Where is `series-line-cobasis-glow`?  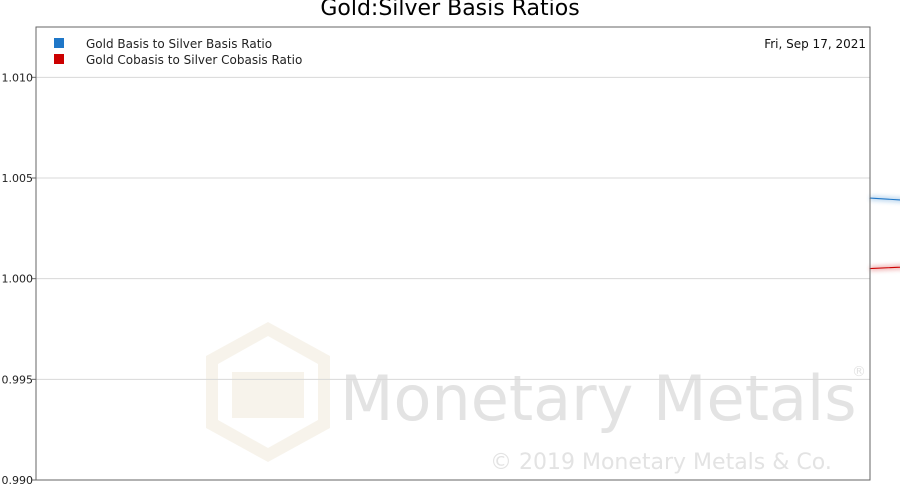 series-line-cobasis-glow is located at coordinates (884, 268).